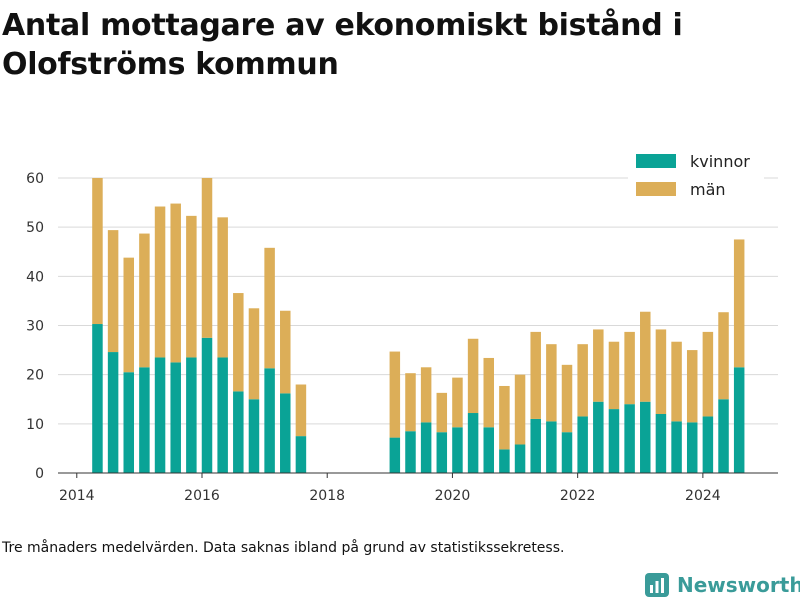 This screenshot has width=800, height=600. What do you see at coordinates (696, 178) in the screenshot?
I see `legend: kvinnor män` at bounding box center [696, 178].